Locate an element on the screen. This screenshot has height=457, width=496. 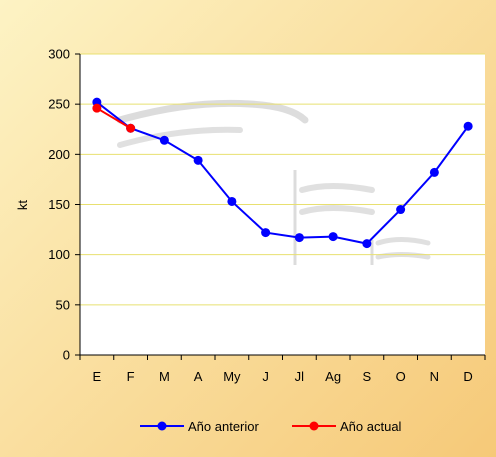
series-line is located at coordinates (114, 118).